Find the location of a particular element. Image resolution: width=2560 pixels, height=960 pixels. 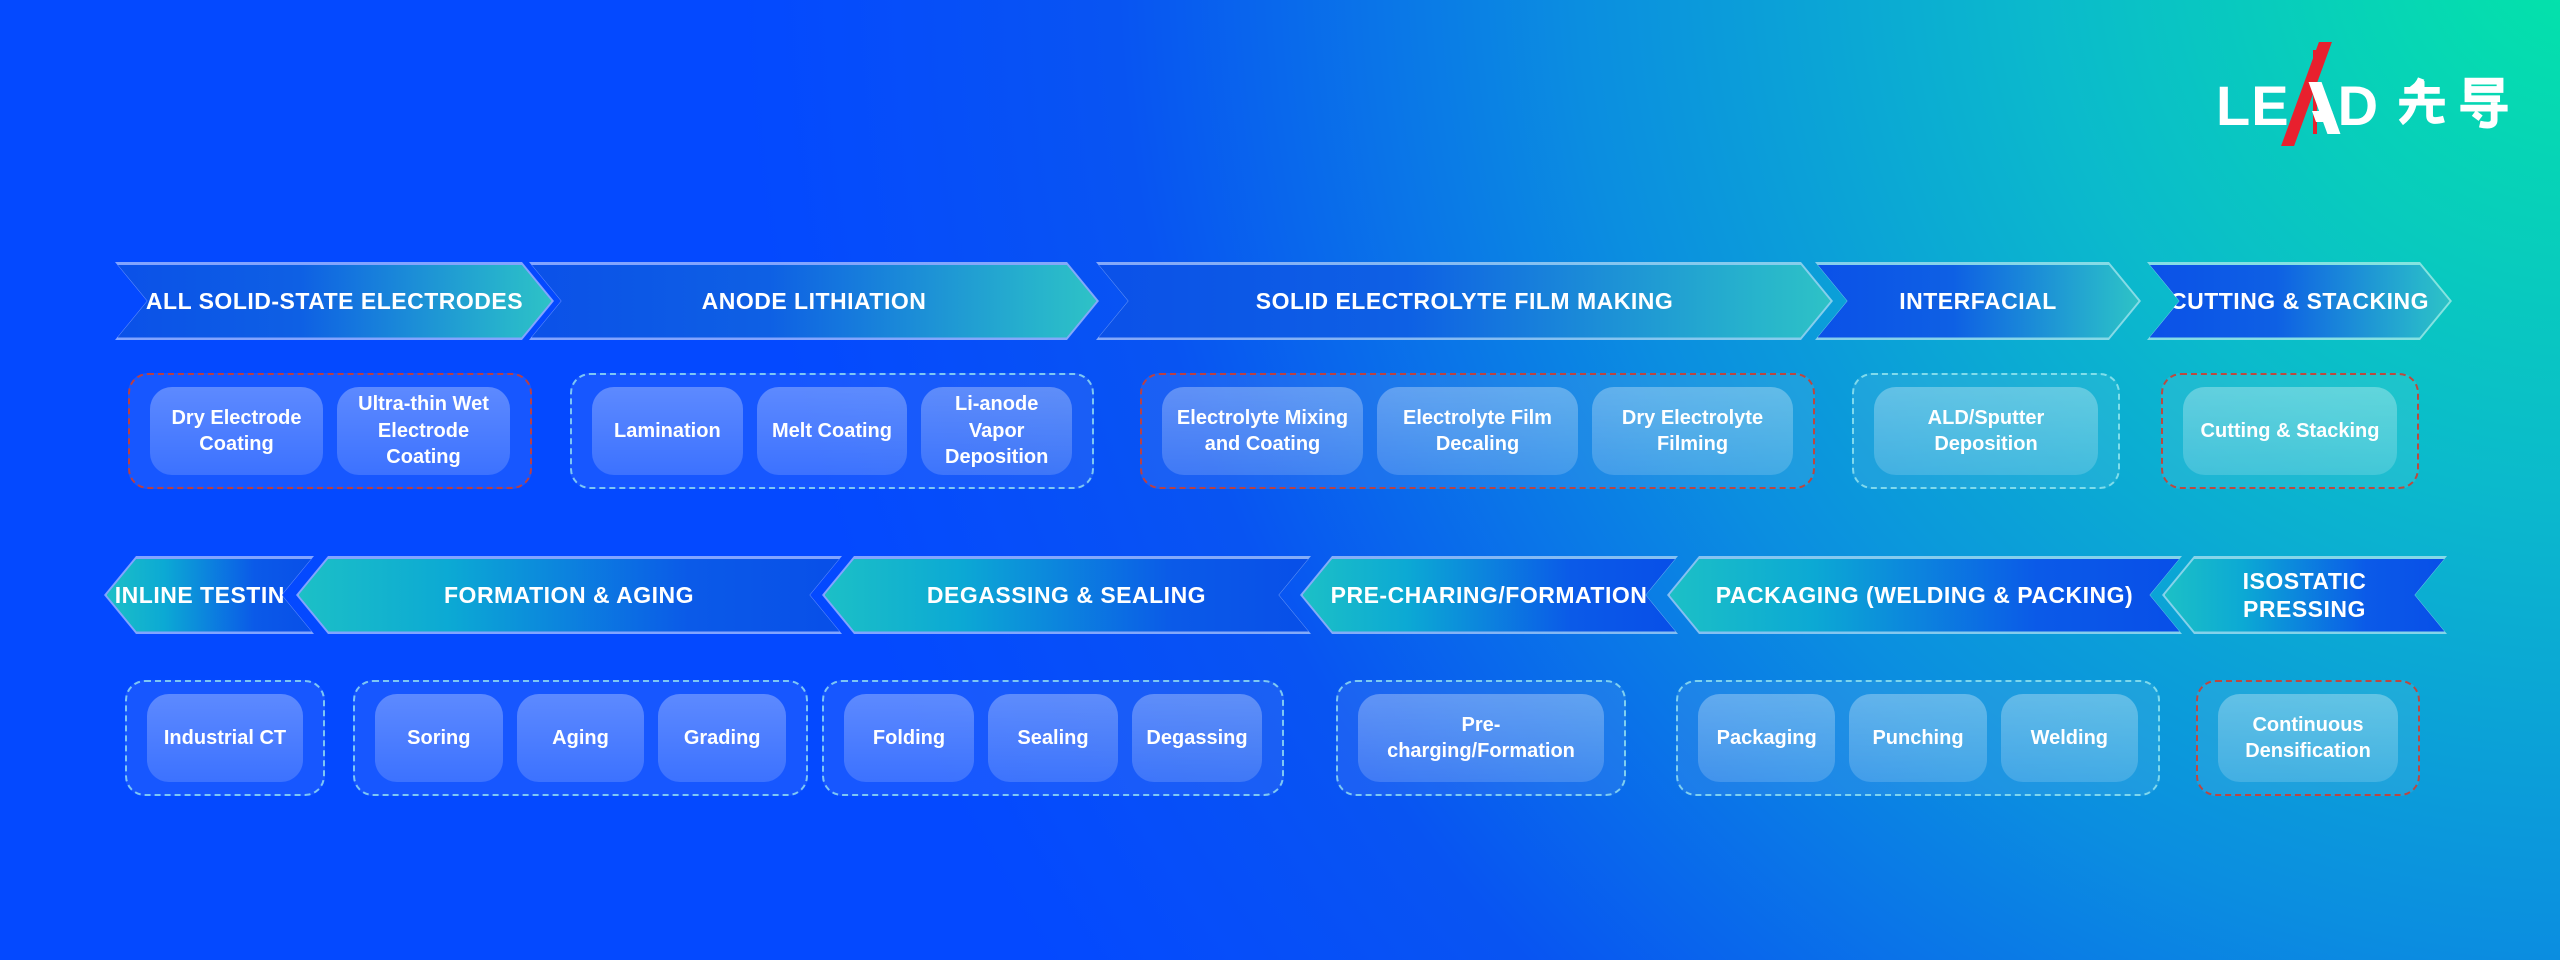

process-box-welding: Welding is located at coordinates (2069, 738).